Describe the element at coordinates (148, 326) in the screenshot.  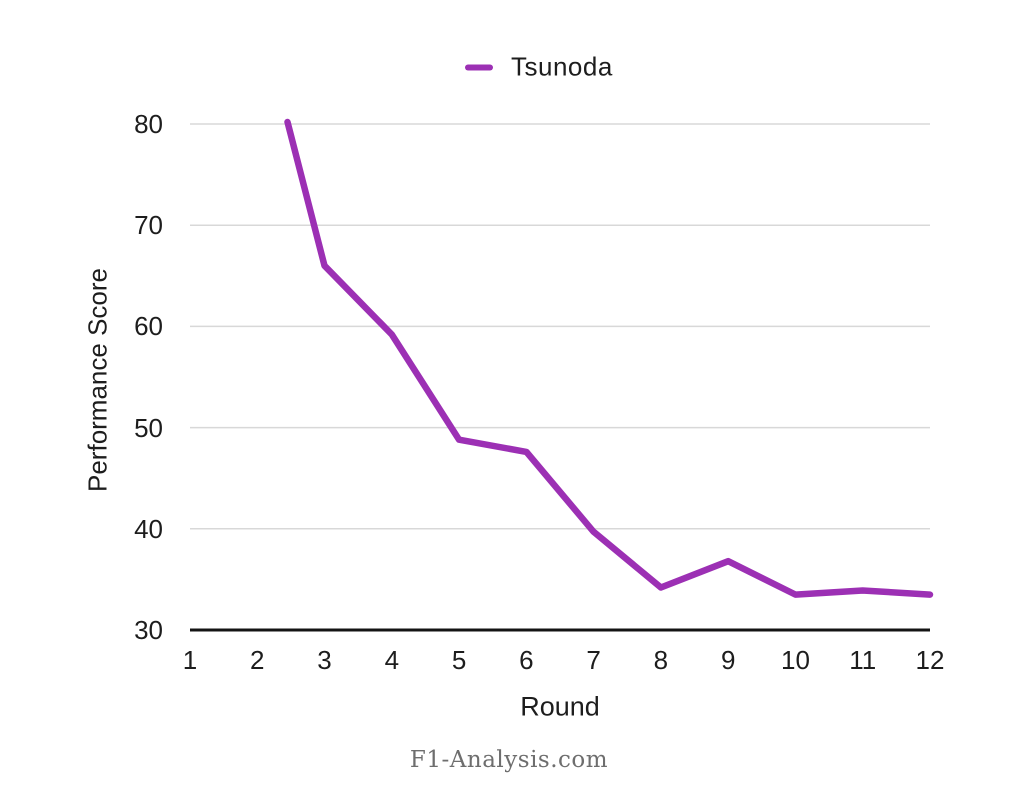
I see `y-tick-label: 60` at that location.